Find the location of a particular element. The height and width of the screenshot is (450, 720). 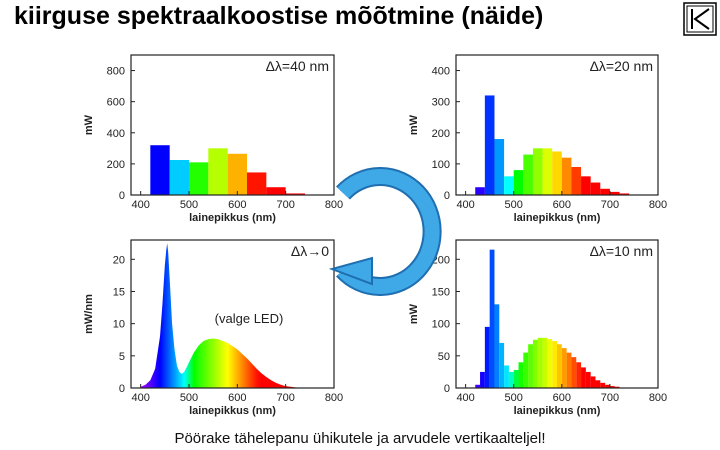

resolution-label: Δλ=20 nm is located at coordinates (621, 66).